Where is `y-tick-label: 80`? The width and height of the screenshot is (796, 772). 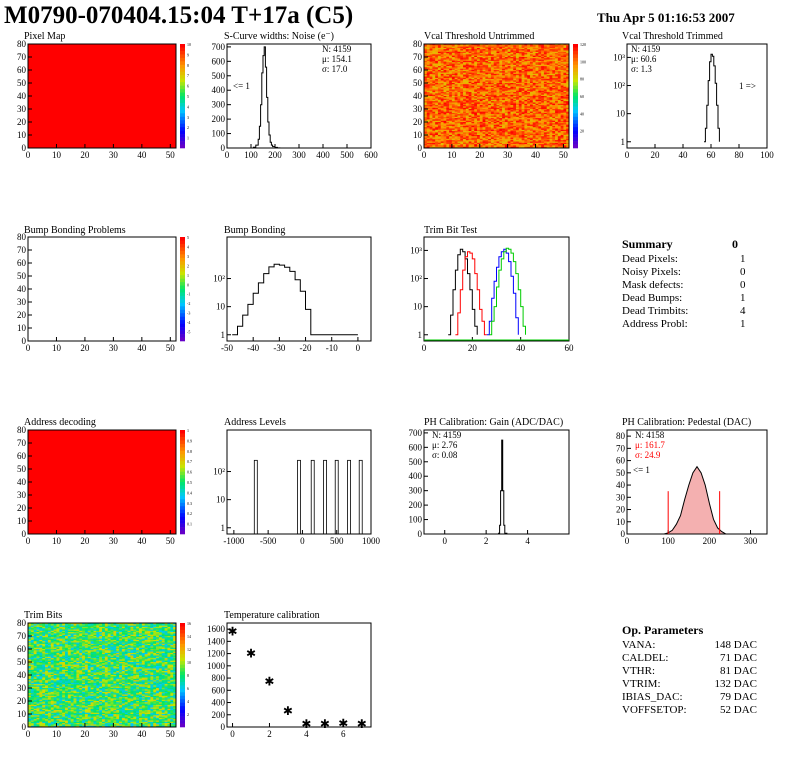 y-tick-label: 80 is located at coordinates (418, 44).